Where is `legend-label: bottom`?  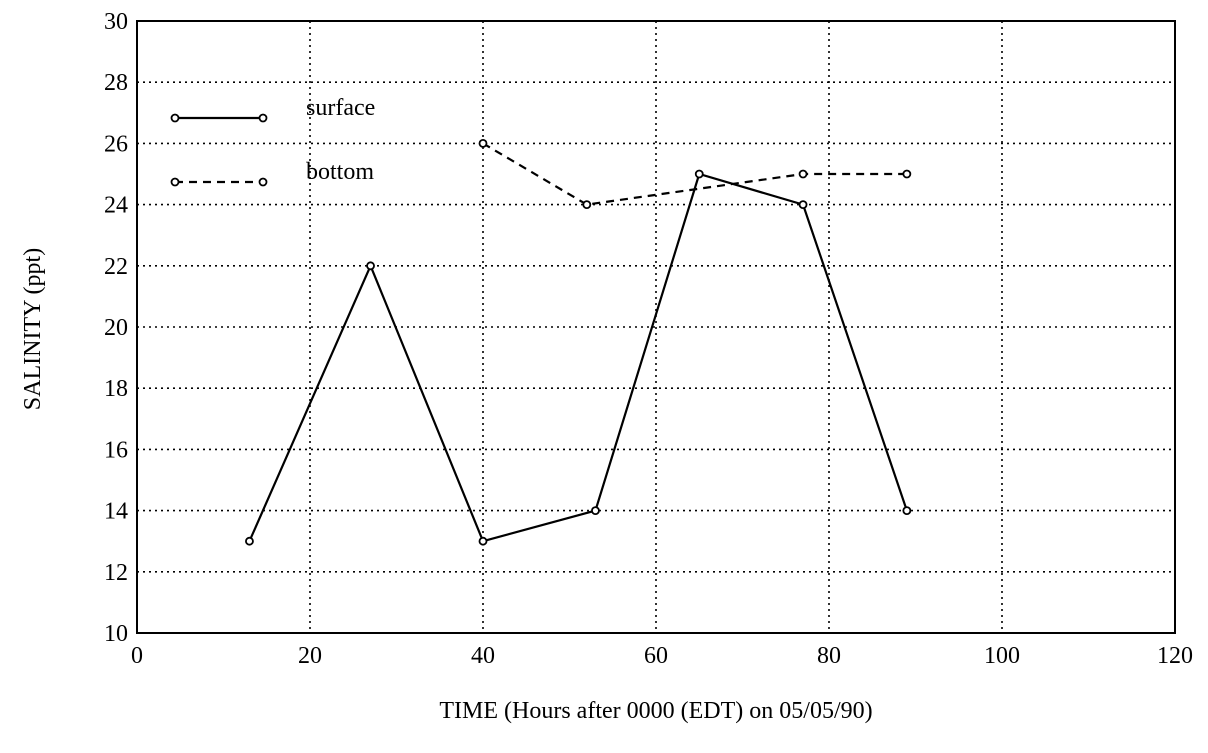
legend-label: bottom is located at coordinates (340, 172).